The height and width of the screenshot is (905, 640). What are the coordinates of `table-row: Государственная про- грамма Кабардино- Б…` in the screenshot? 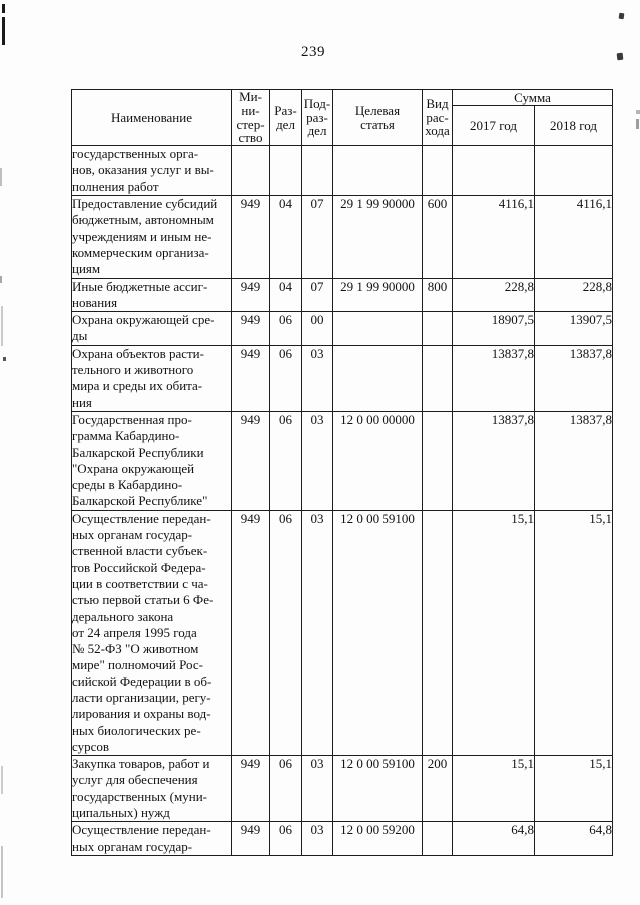 It's located at (342, 460).